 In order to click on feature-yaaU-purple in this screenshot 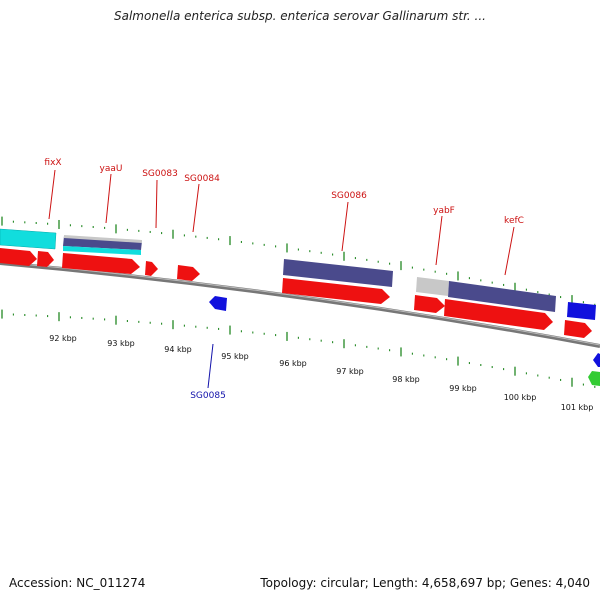, I will do `click(102, 243)`.